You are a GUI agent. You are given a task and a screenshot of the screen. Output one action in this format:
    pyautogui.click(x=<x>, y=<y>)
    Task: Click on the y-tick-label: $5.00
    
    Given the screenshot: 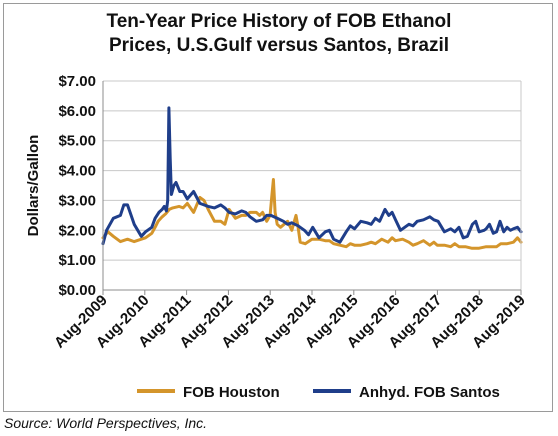 What is the action you would take?
    pyautogui.click(x=77, y=141)
    